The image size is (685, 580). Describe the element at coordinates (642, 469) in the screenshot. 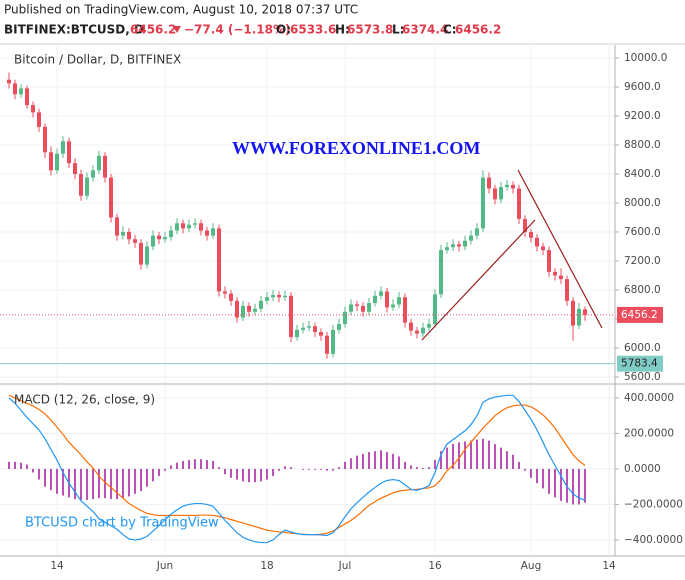

I see `y-tick-label: 0.0000` at that location.